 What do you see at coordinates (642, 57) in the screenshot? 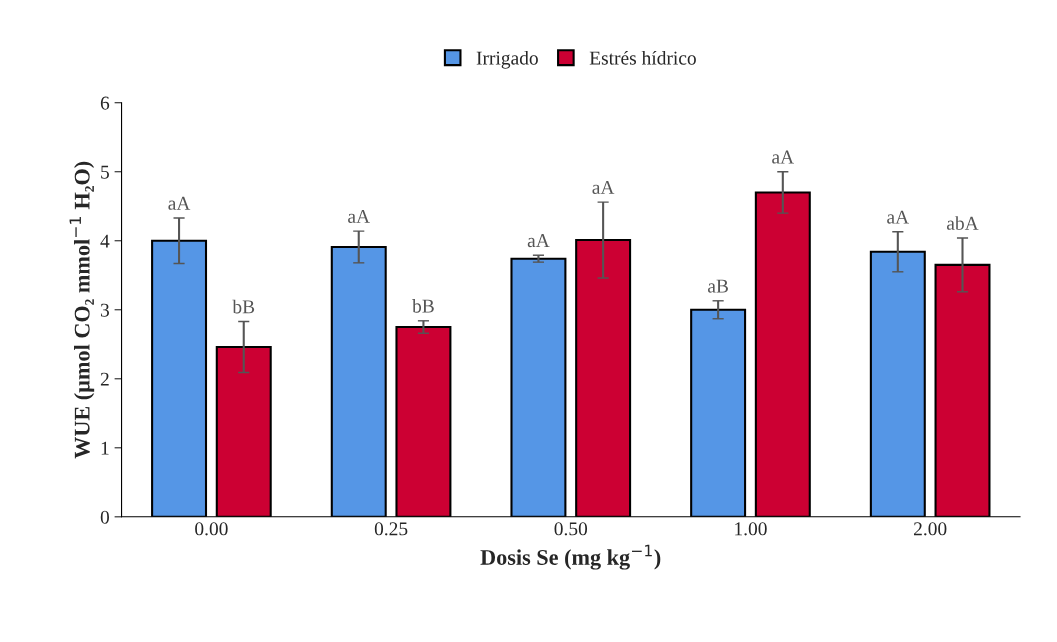
I see `legend-label: Estrés hídrico` at bounding box center [642, 57].